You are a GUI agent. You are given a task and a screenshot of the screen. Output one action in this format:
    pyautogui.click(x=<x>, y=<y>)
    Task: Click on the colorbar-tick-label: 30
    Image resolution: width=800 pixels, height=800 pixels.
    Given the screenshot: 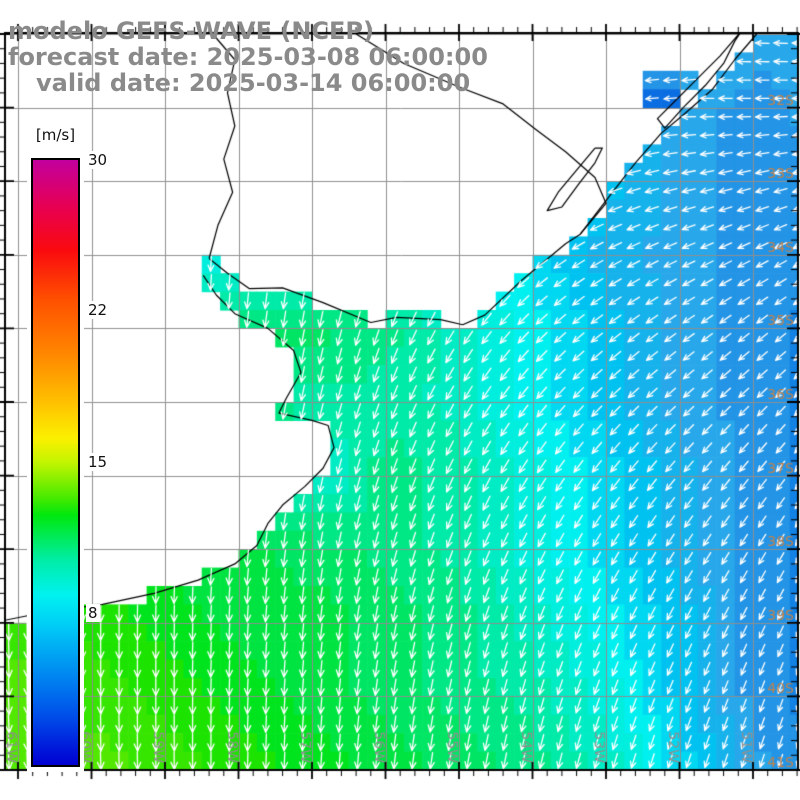 What is the action you would take?
    pyautogui.click(x=98, y=160)
    